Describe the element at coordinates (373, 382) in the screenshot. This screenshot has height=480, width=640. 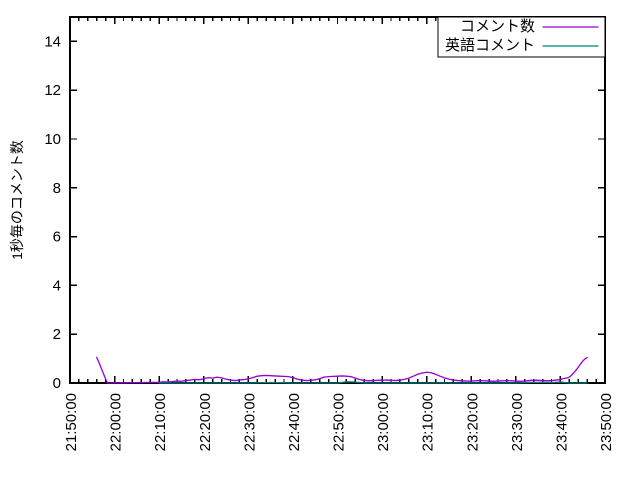
I see `series-line-english-comment` at that location.